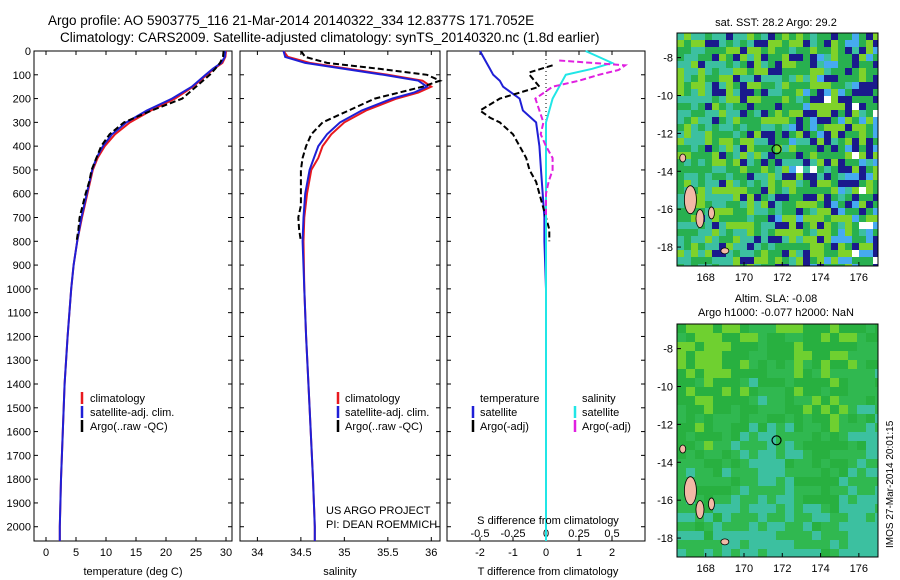 This screenshot has width=900, height=580. I want to click on map-xtick-label: 172, so click(782, 278).